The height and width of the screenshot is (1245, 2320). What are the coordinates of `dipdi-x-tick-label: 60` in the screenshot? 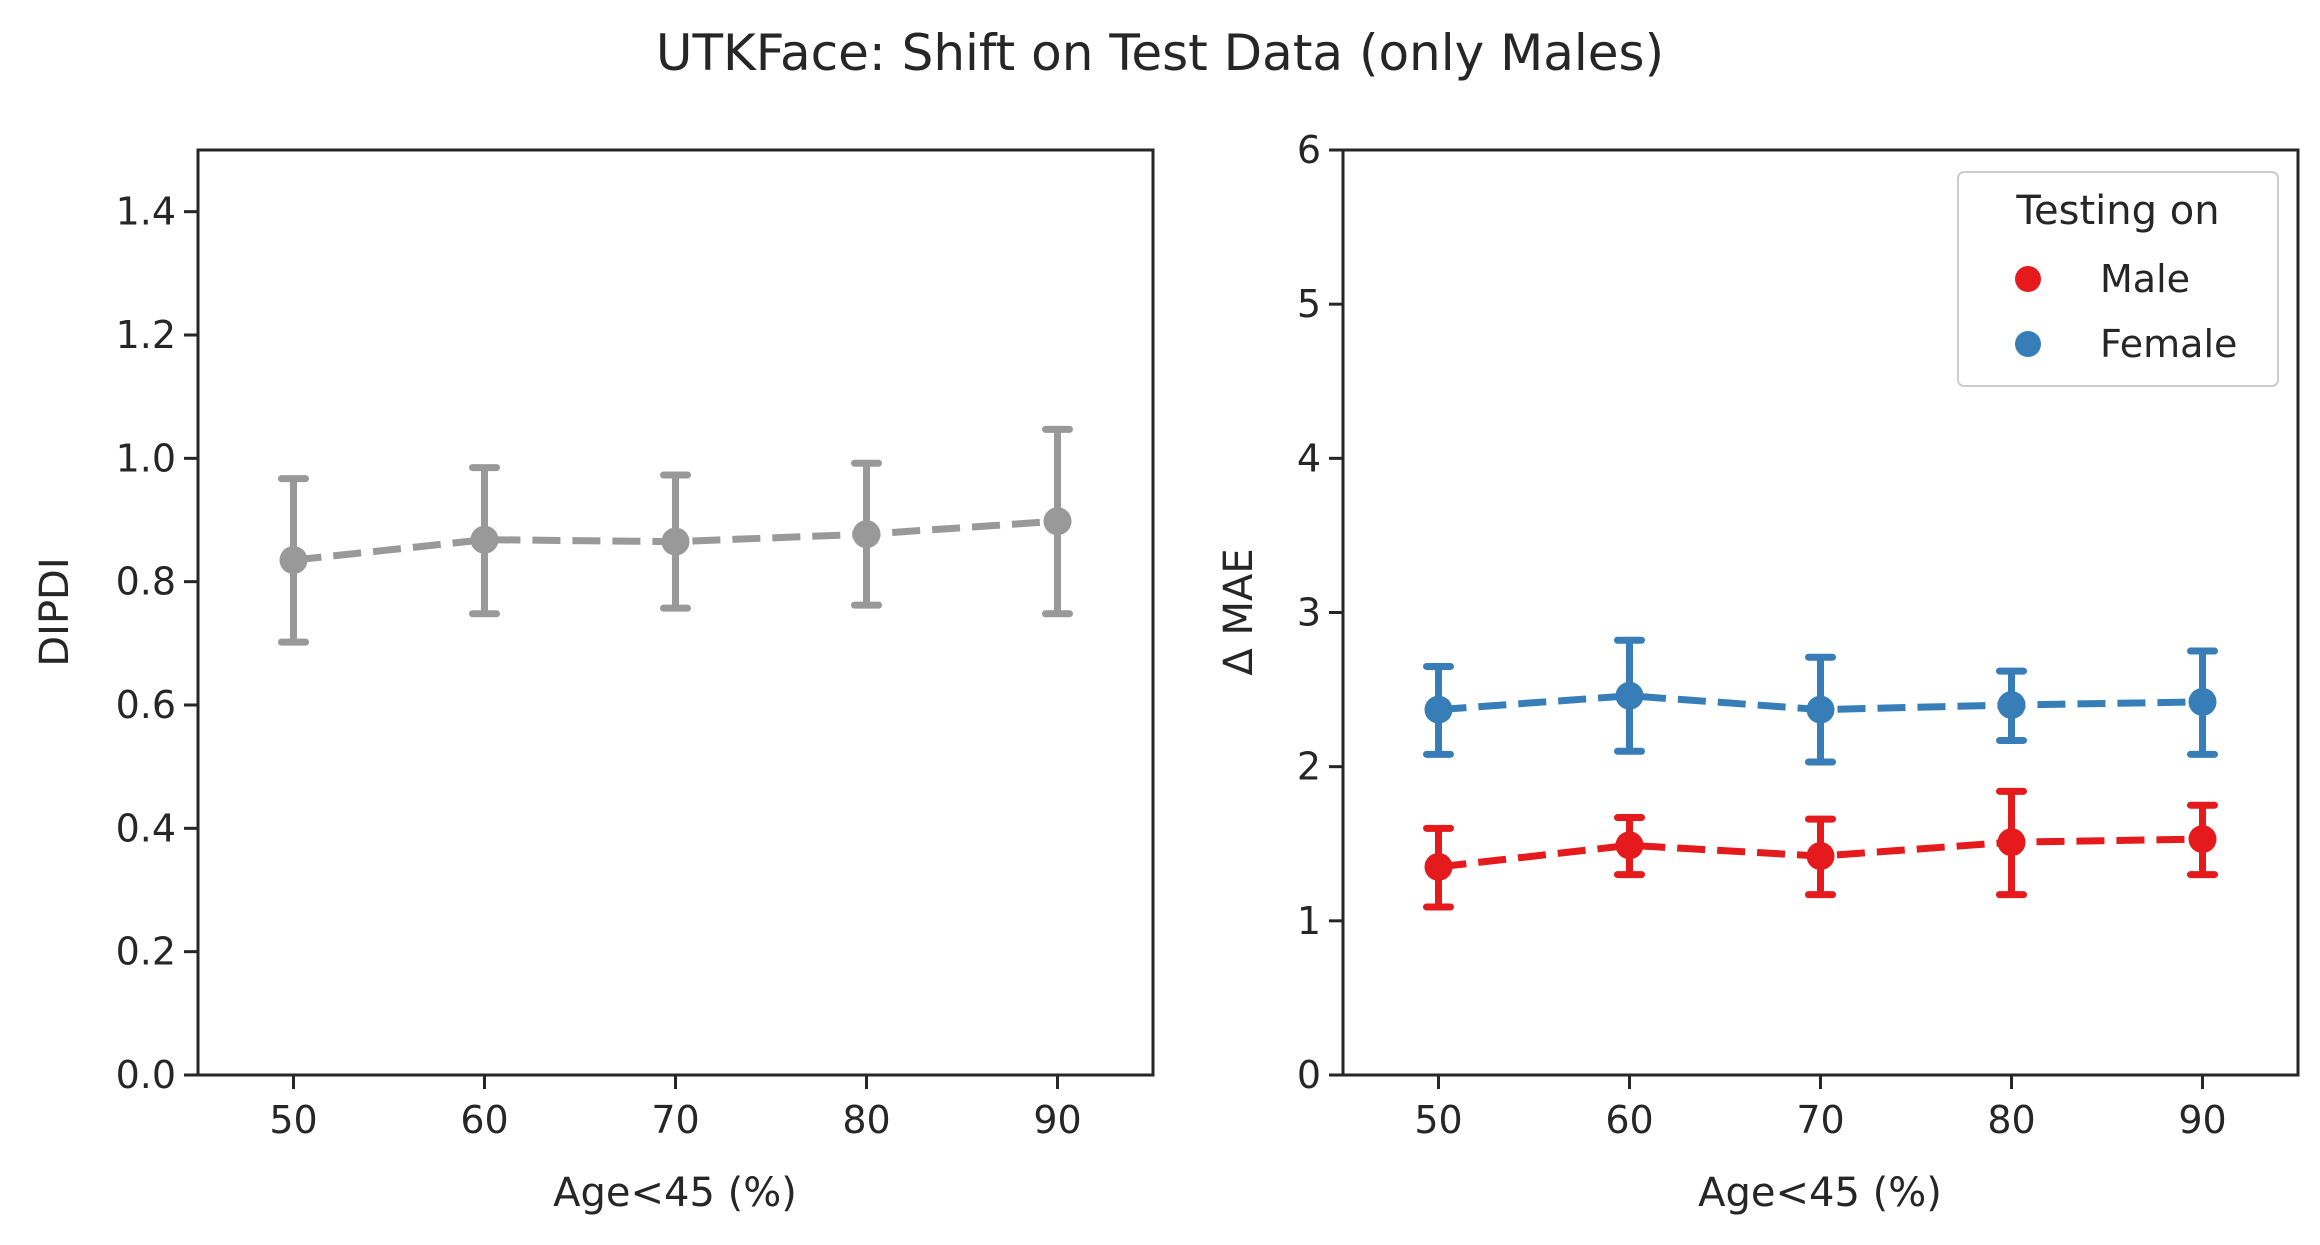 It's located at (484, 1120).